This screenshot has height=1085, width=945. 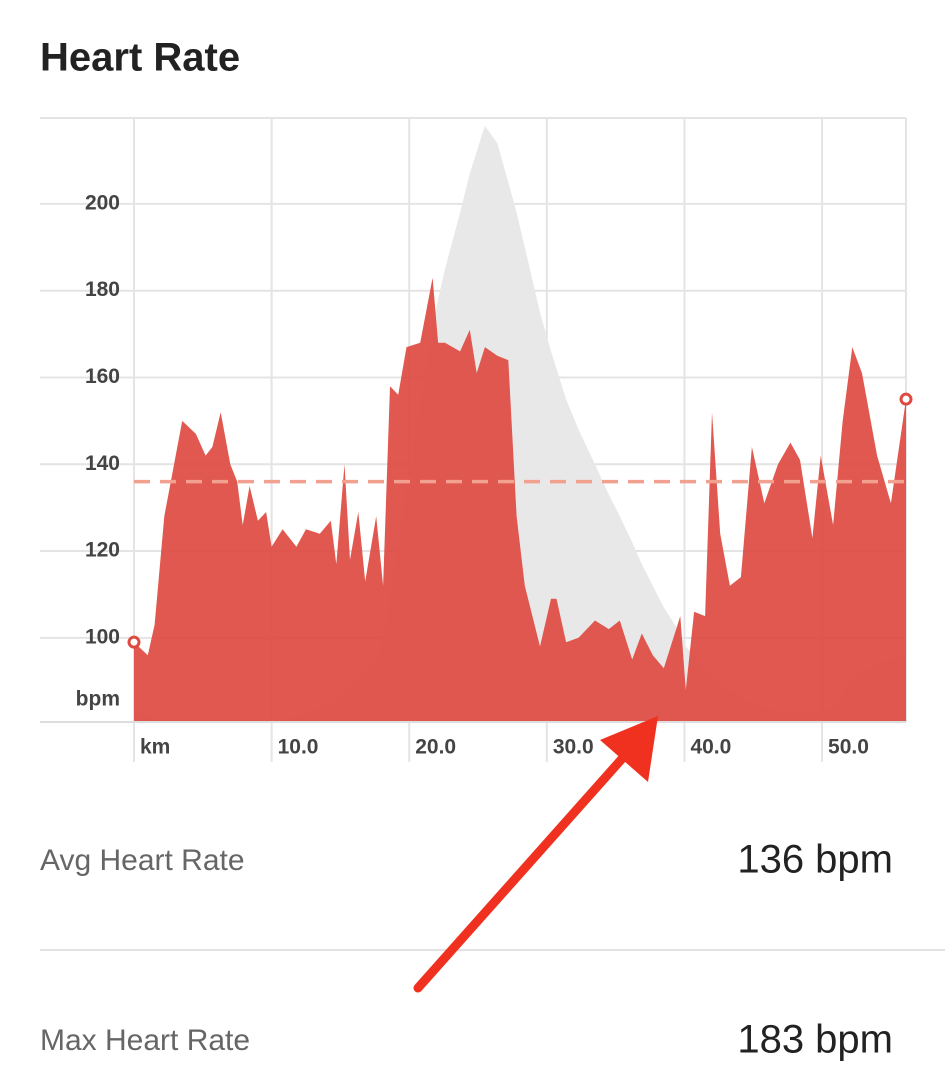 I want to click on arrow-shaft, so click(x=523, y=870).